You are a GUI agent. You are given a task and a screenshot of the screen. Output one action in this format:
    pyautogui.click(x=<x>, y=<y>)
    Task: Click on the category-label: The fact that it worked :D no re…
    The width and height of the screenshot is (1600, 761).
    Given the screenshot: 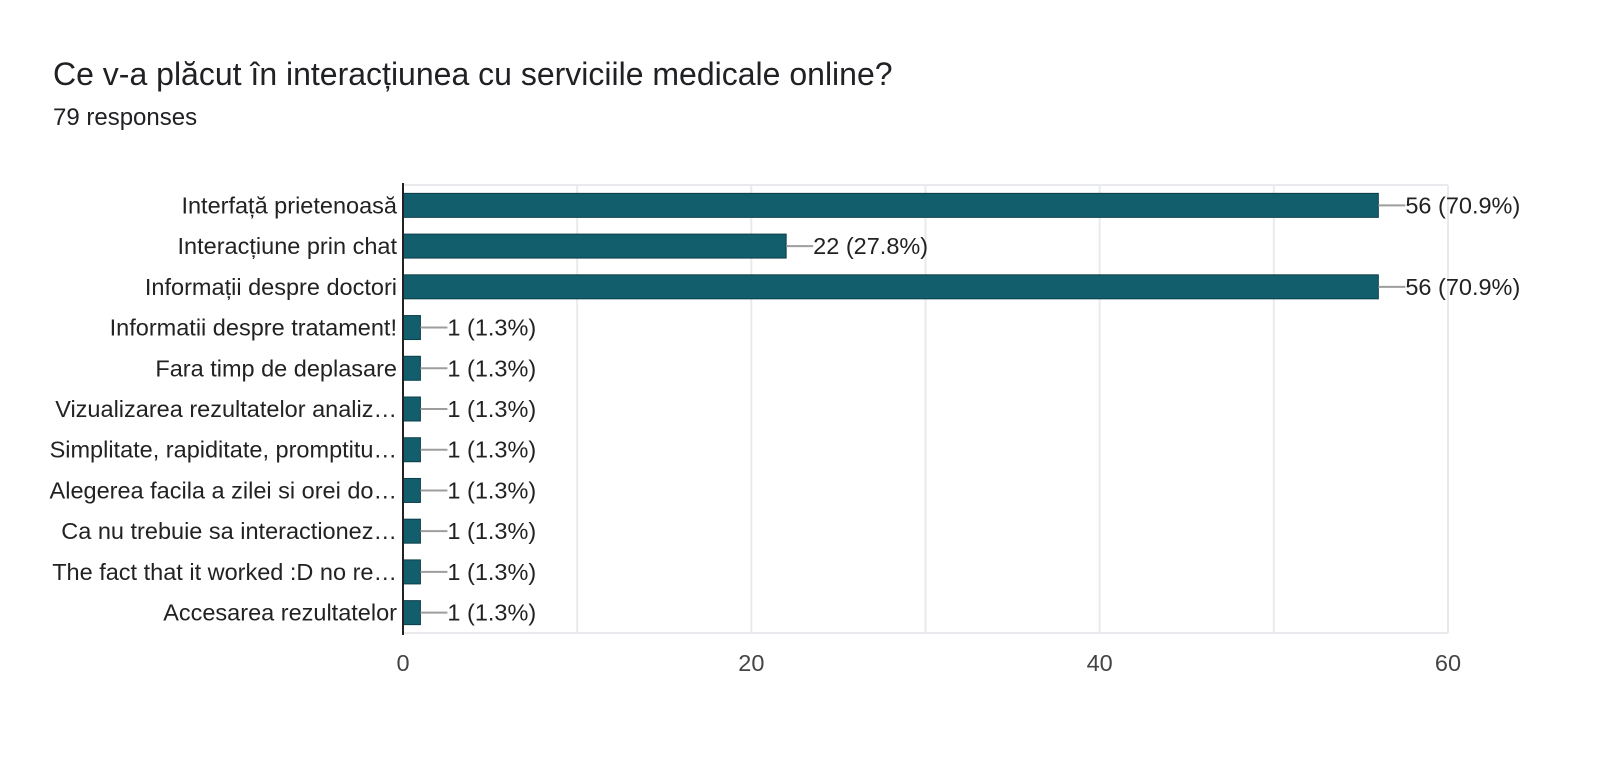 What is the action you would take?
    pyautogui.click(x=224, y=572)
    